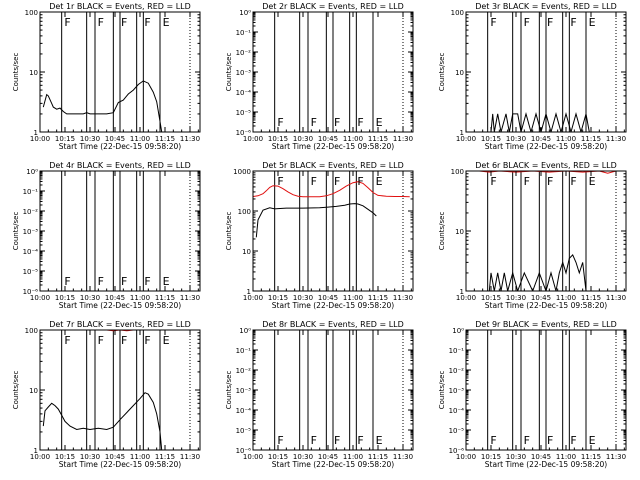 Image resolution: width=640 pixels, height=480 pixels. What do you see at coordinates (546, 165) in the screenshot?
I see `plot-title: Det 6r BLACK = Events, RED = LLD` at bounding box center [546, 165].